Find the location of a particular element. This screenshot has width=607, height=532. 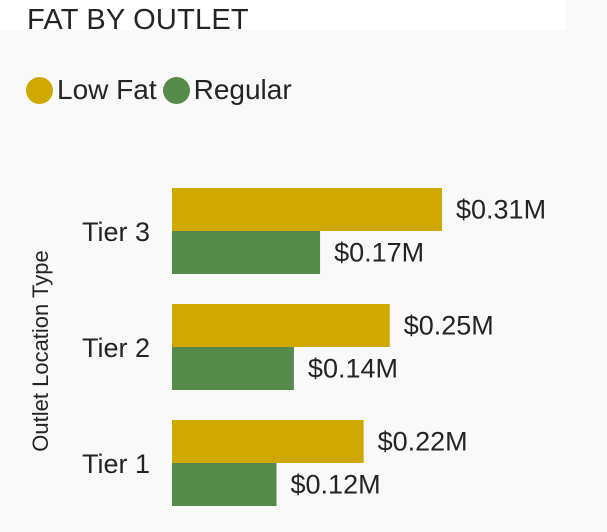

legend-item-regular: Regular is located at coordinates (227, 90).